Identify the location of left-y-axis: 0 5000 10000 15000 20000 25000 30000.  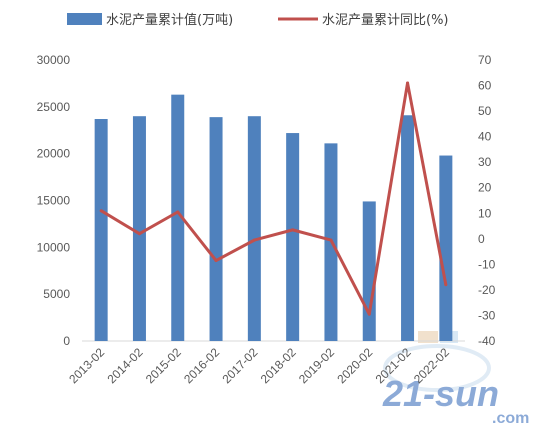
(54, 200).